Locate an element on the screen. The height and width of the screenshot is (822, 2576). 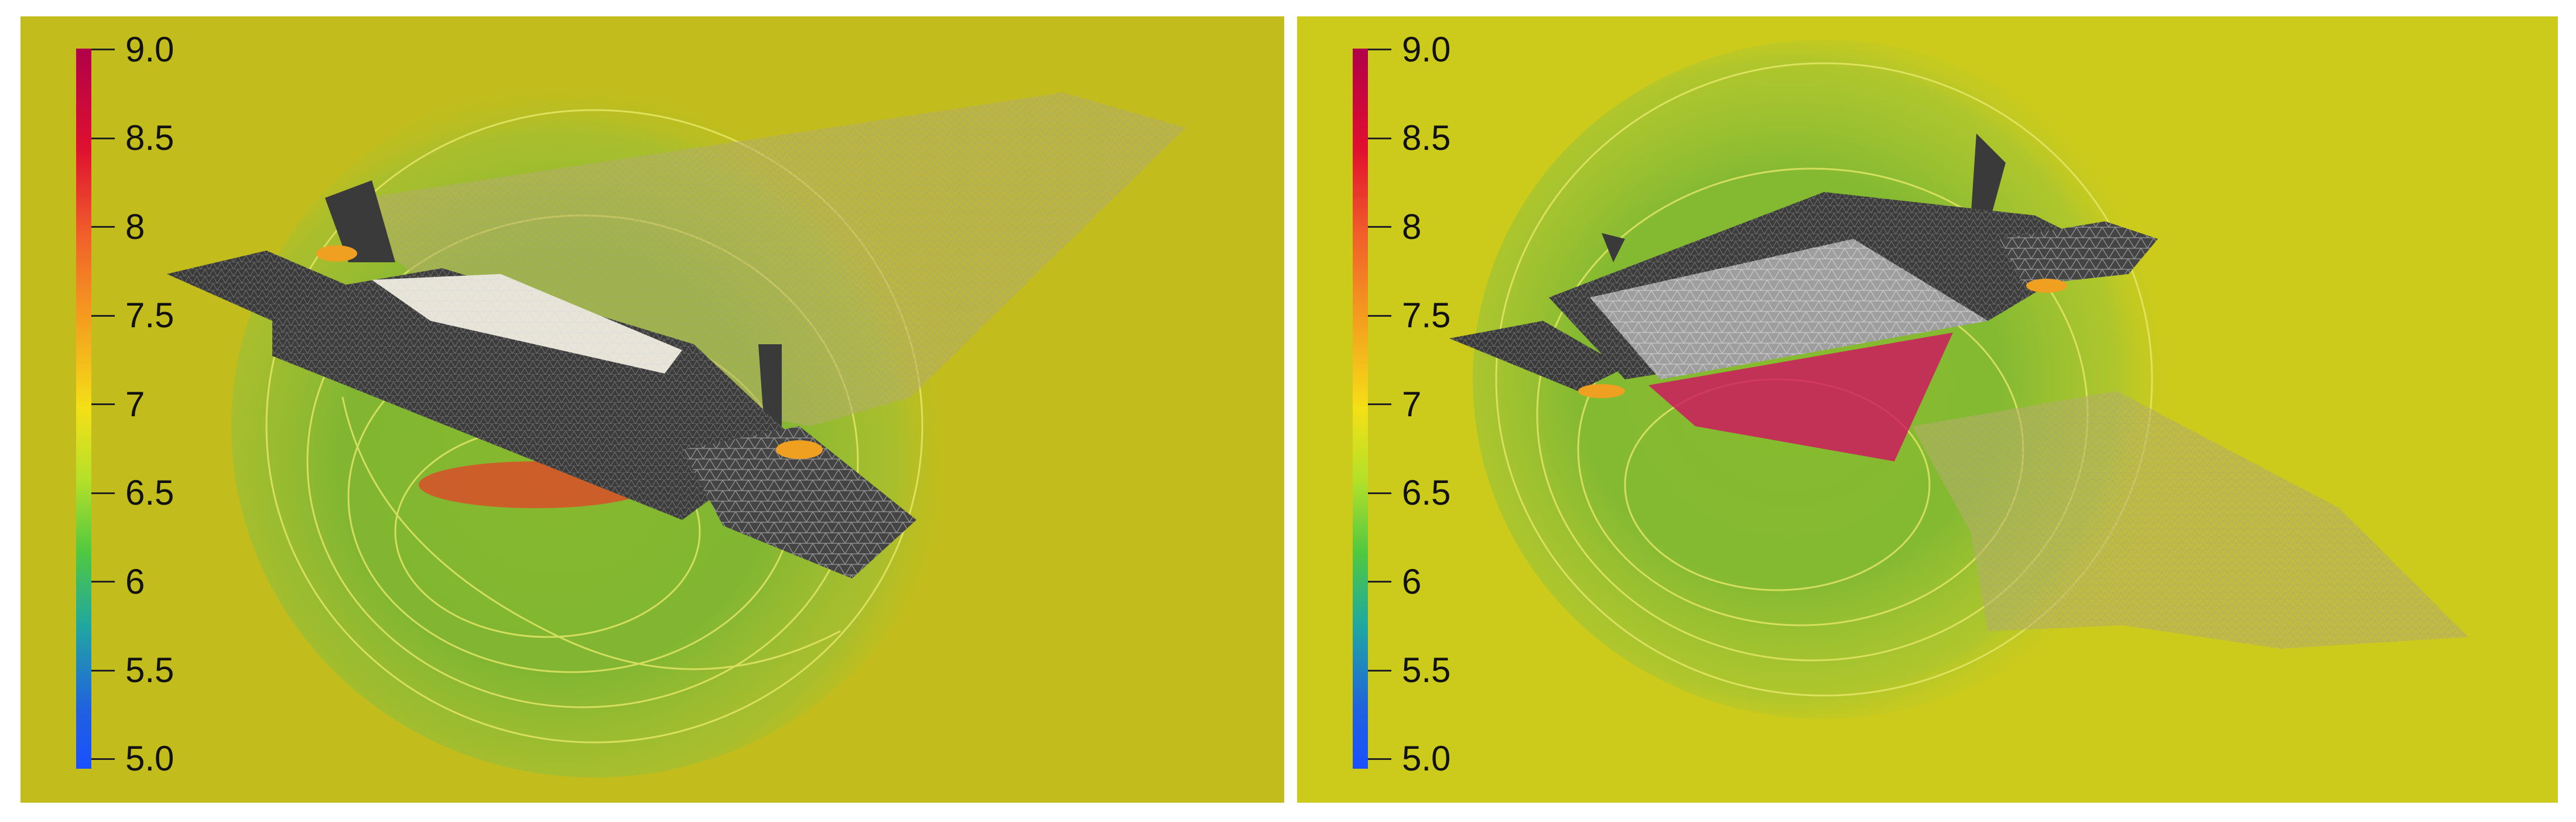
left-tick-label: 9.0 is located at coordinates (150, 49).